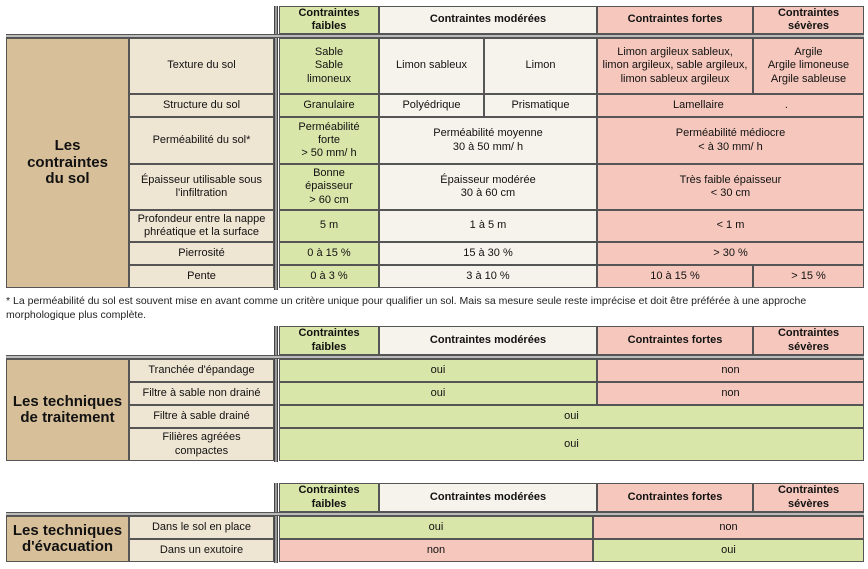  Describe the element at coordinates (730, 226) in the screenshot. I see `cell: < 1 m` at that location.